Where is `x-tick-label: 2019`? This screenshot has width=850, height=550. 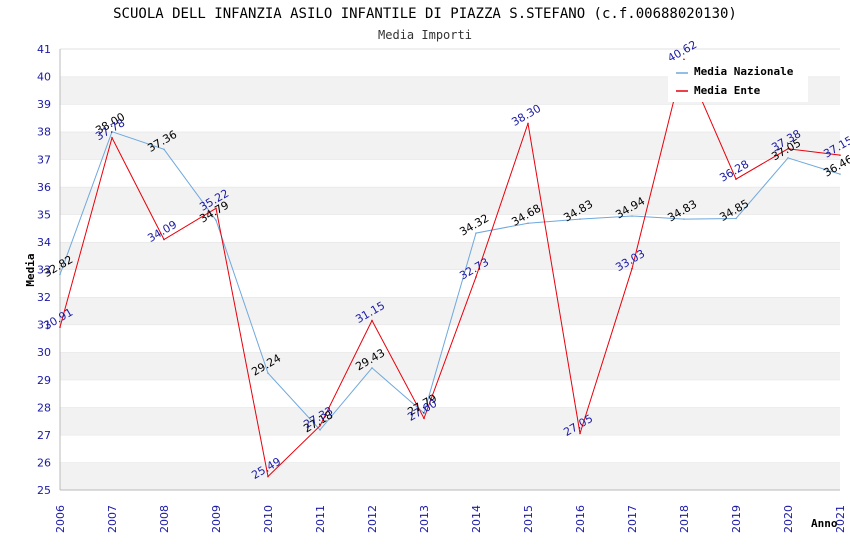 x-tick-label: 2019 is located at coordinates (736, 519).